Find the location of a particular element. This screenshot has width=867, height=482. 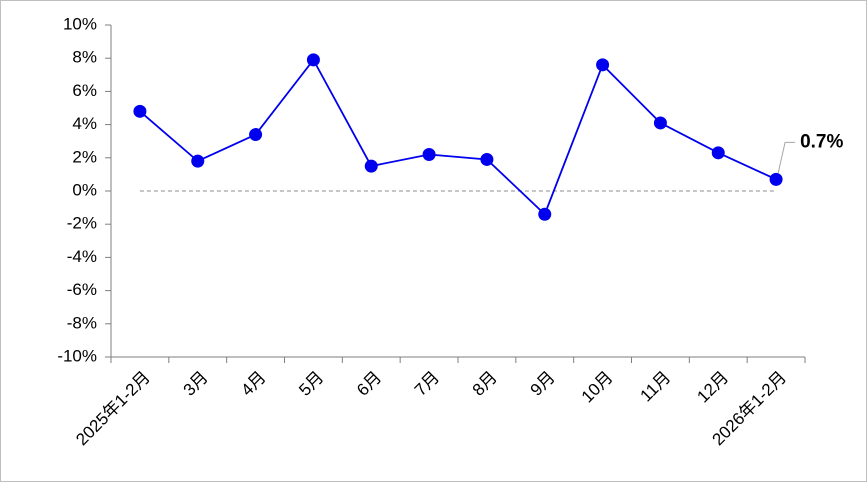

y-tick-label: 6% is located at coordinates (84, 90).